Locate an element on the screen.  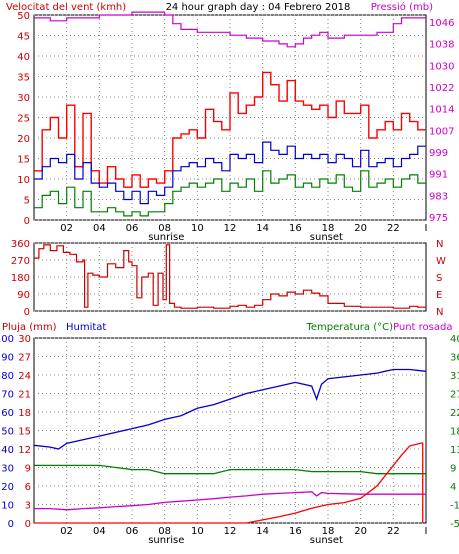
p1-speed-tick-35: 35 is located at coordinates (23, 78).